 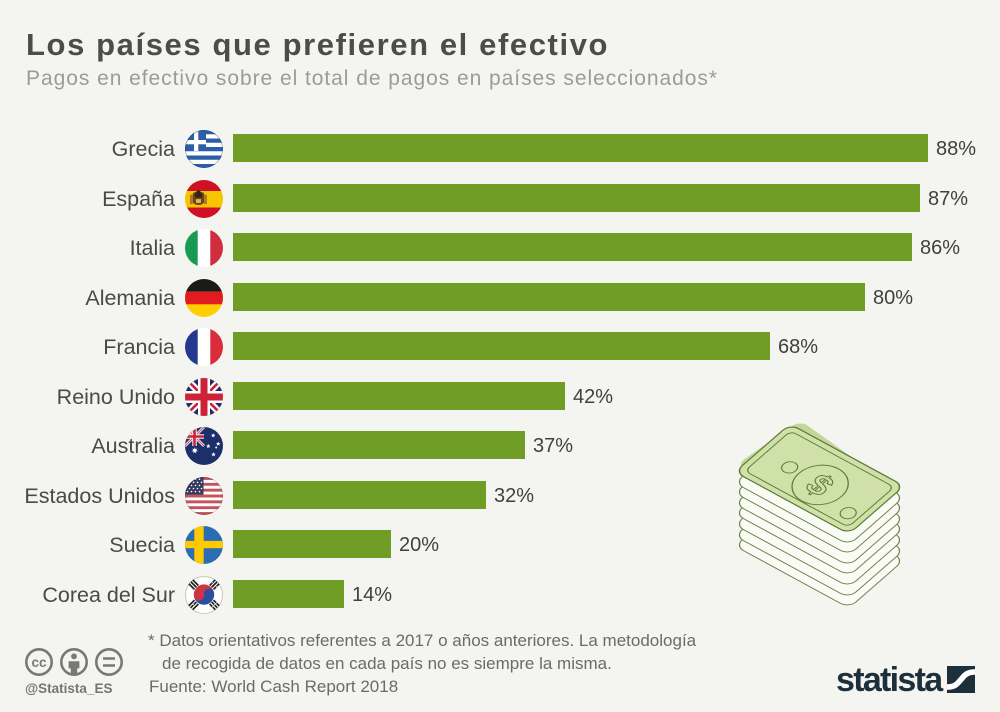 What do you see at coordinates (39, 662) in the screenshot?
I see `svg-text: cc` at bounding box center [39, 662].